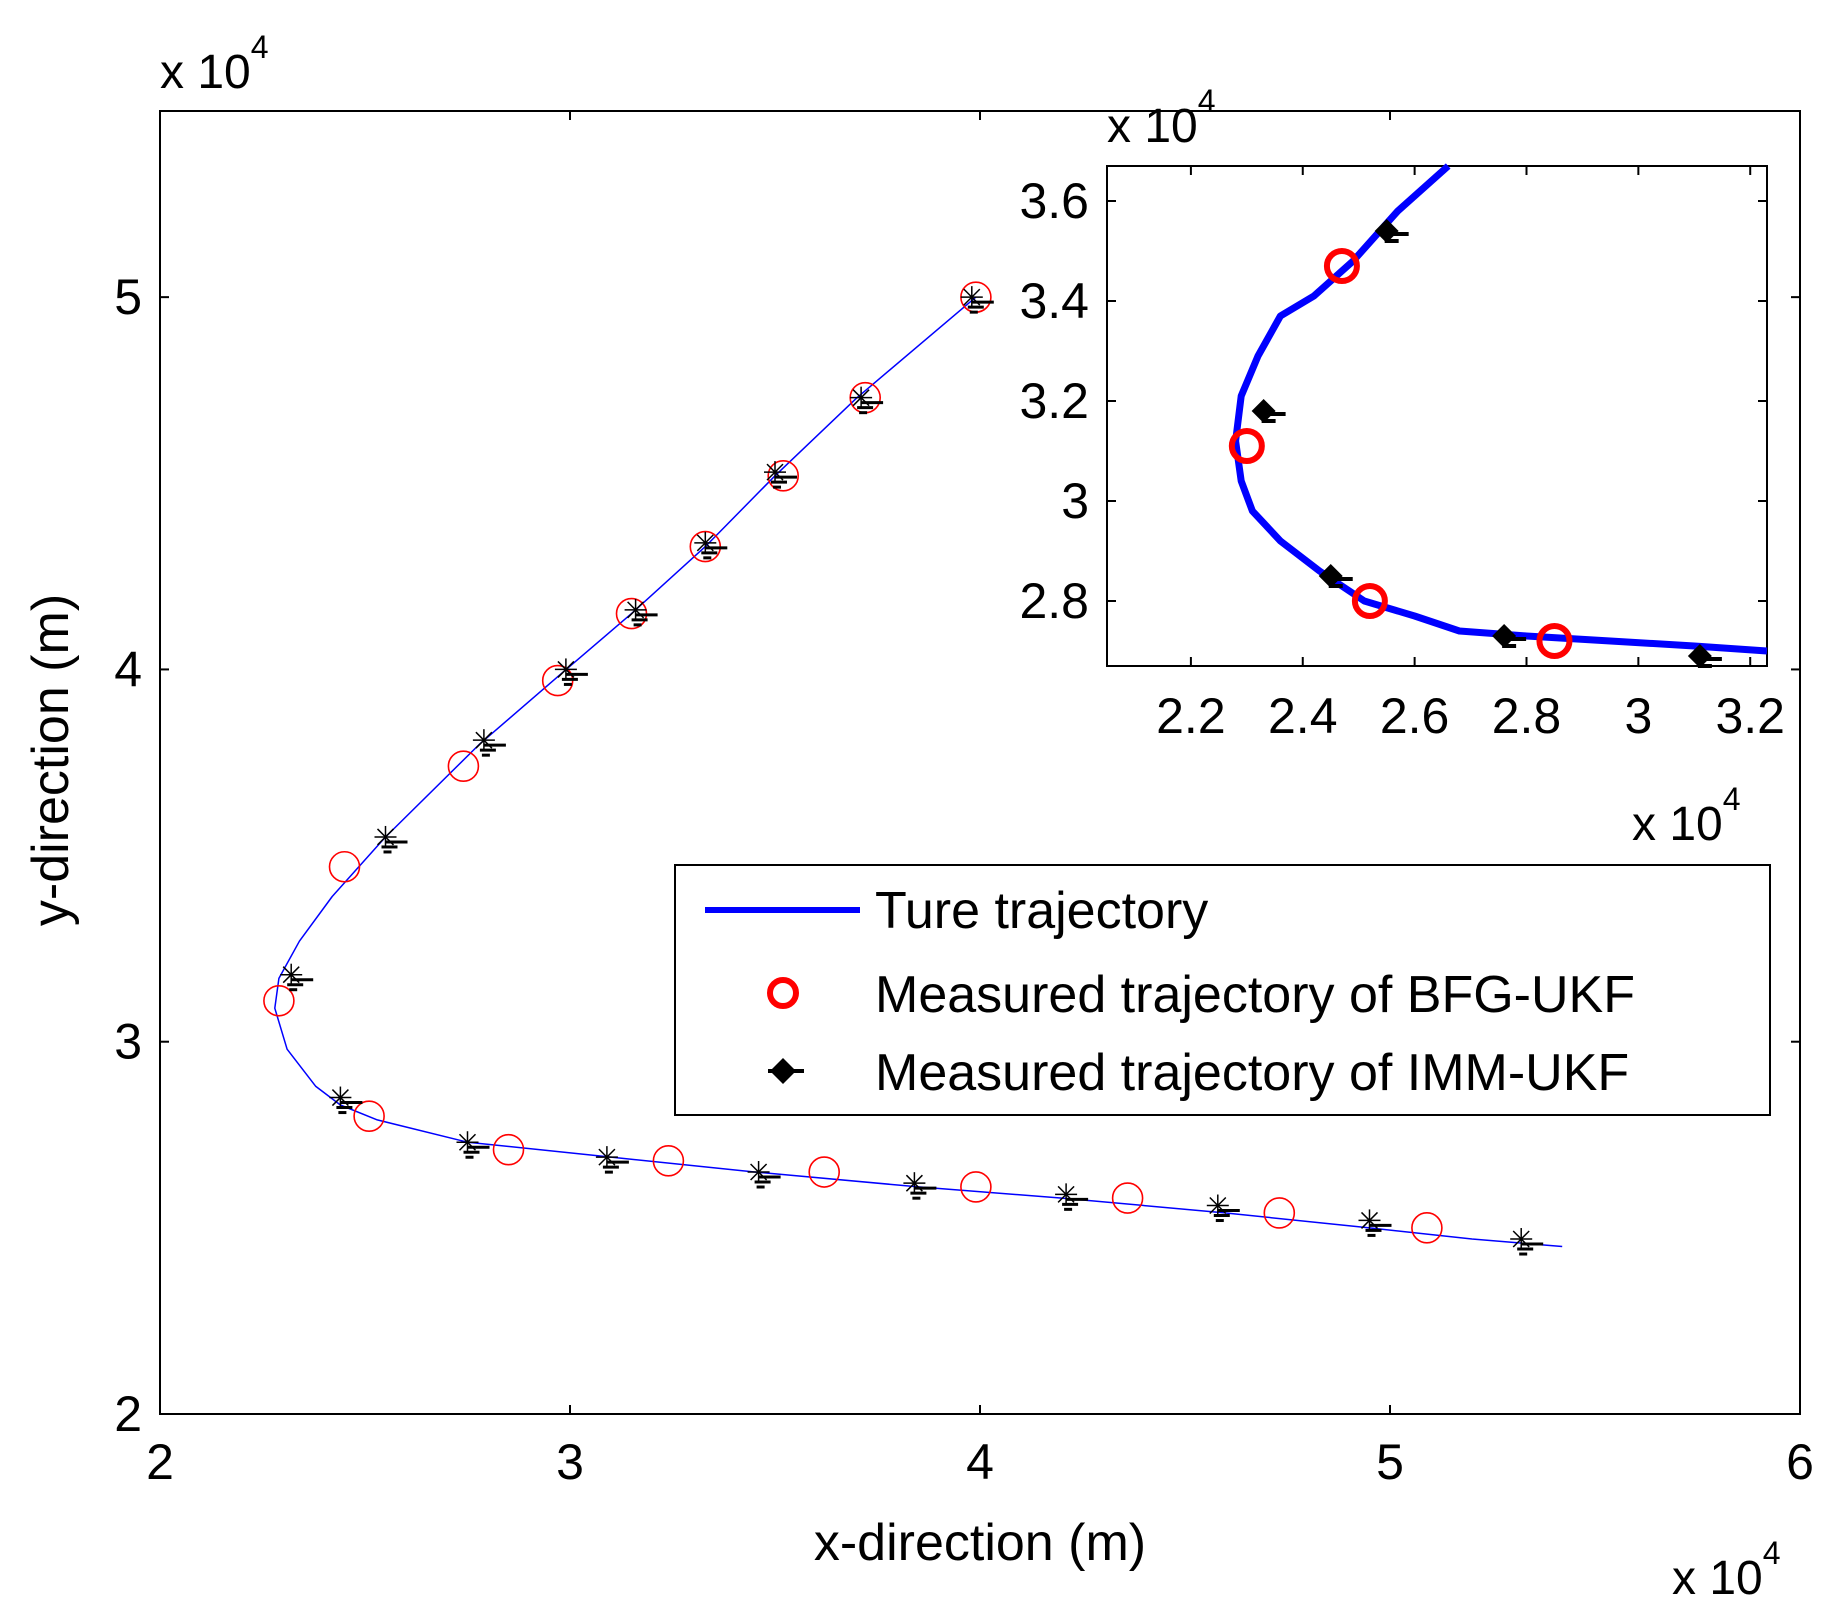 This screenshot has width=1830, height=1611. Describe the element at coordinates (1152, 126) in the screenshot. I see `inset-y-multiplier-base: x 10` at that location.